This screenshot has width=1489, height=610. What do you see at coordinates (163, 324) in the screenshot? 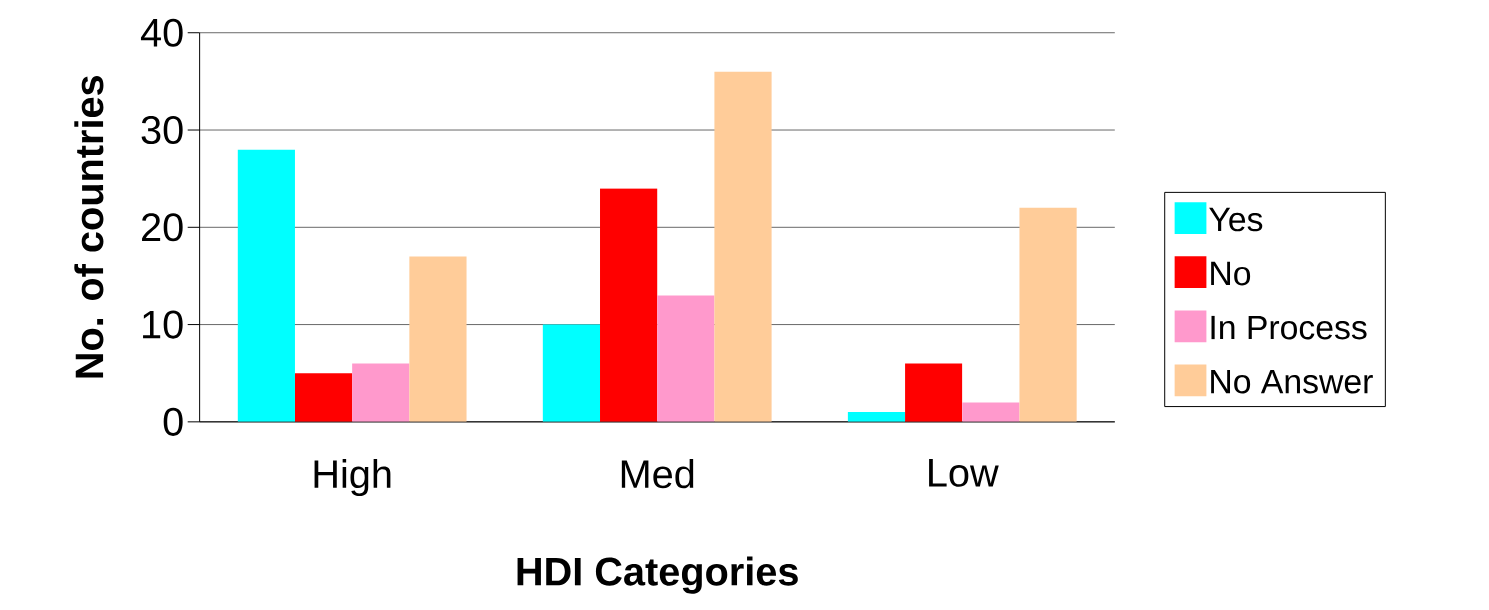
I see `y-tick-label: 10` at bounding box center [163, 324].